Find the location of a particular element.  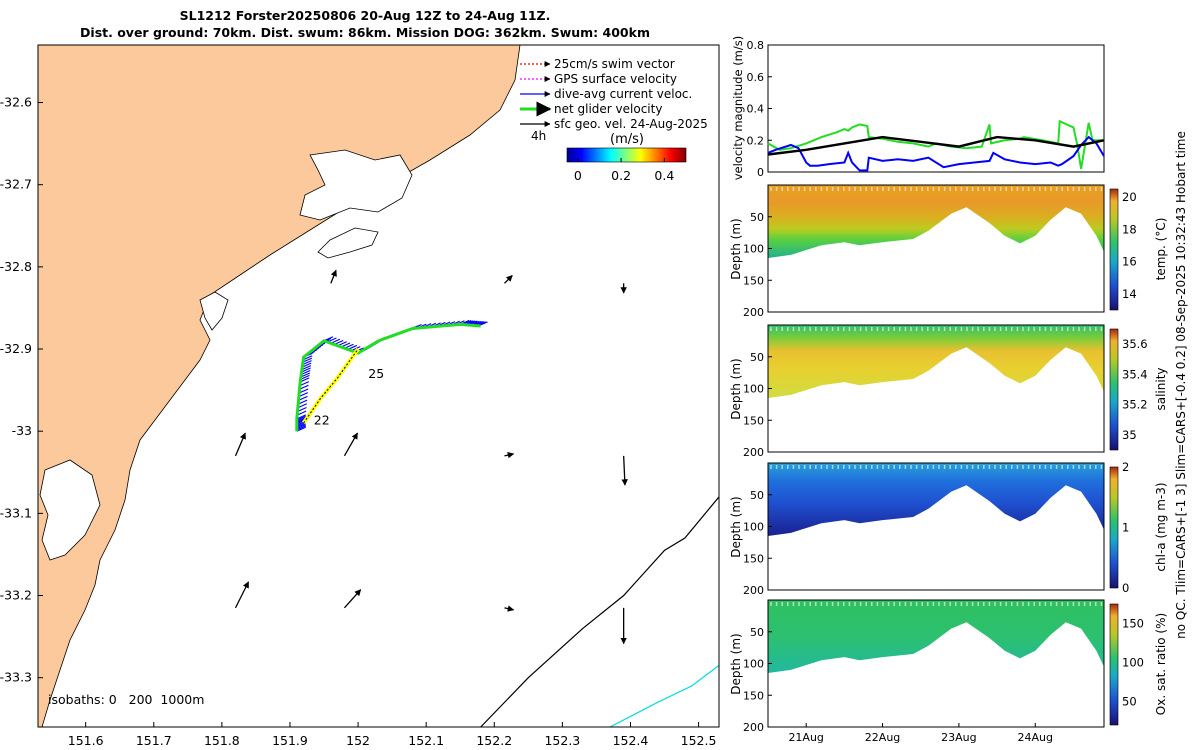

map-xtick-label: 152.2 is located at coordinates (494, 740).